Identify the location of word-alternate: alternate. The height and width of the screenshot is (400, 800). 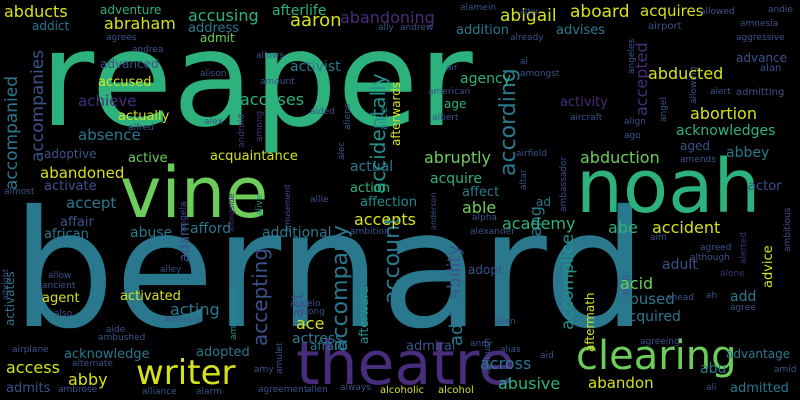
(92, 364).